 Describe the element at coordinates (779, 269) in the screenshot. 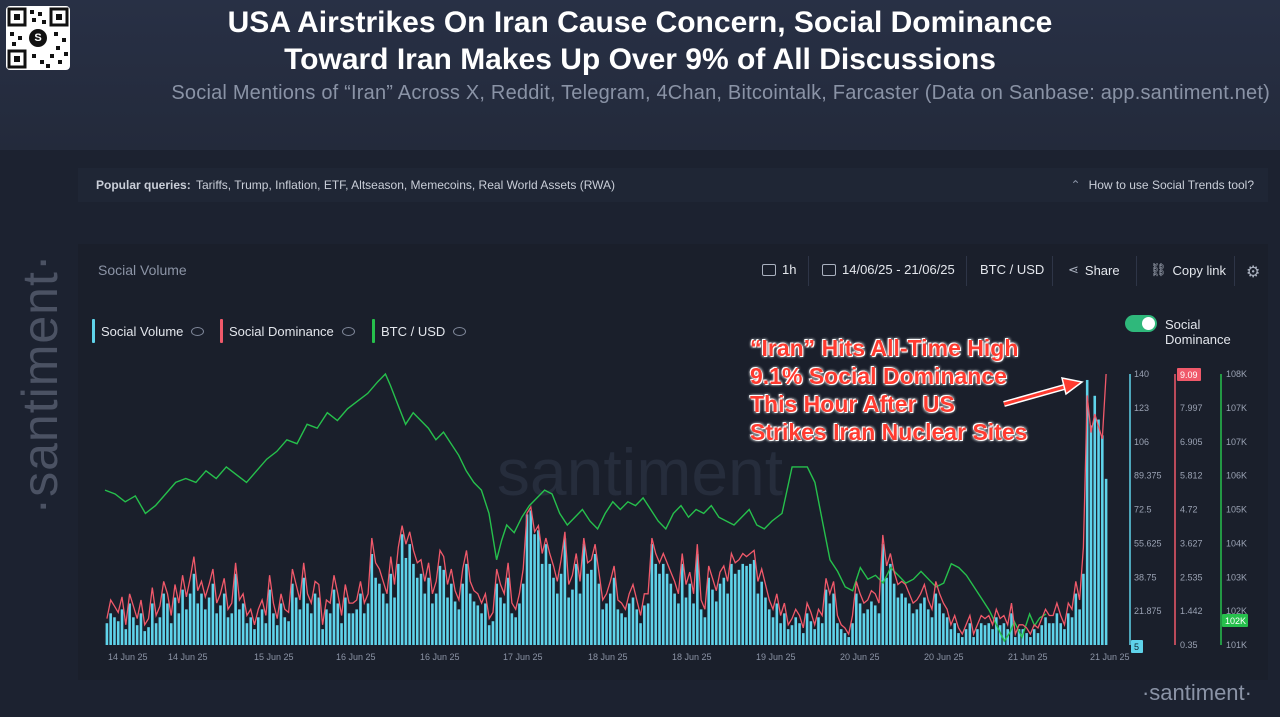

I see `interval-selector: 1h` at that location.